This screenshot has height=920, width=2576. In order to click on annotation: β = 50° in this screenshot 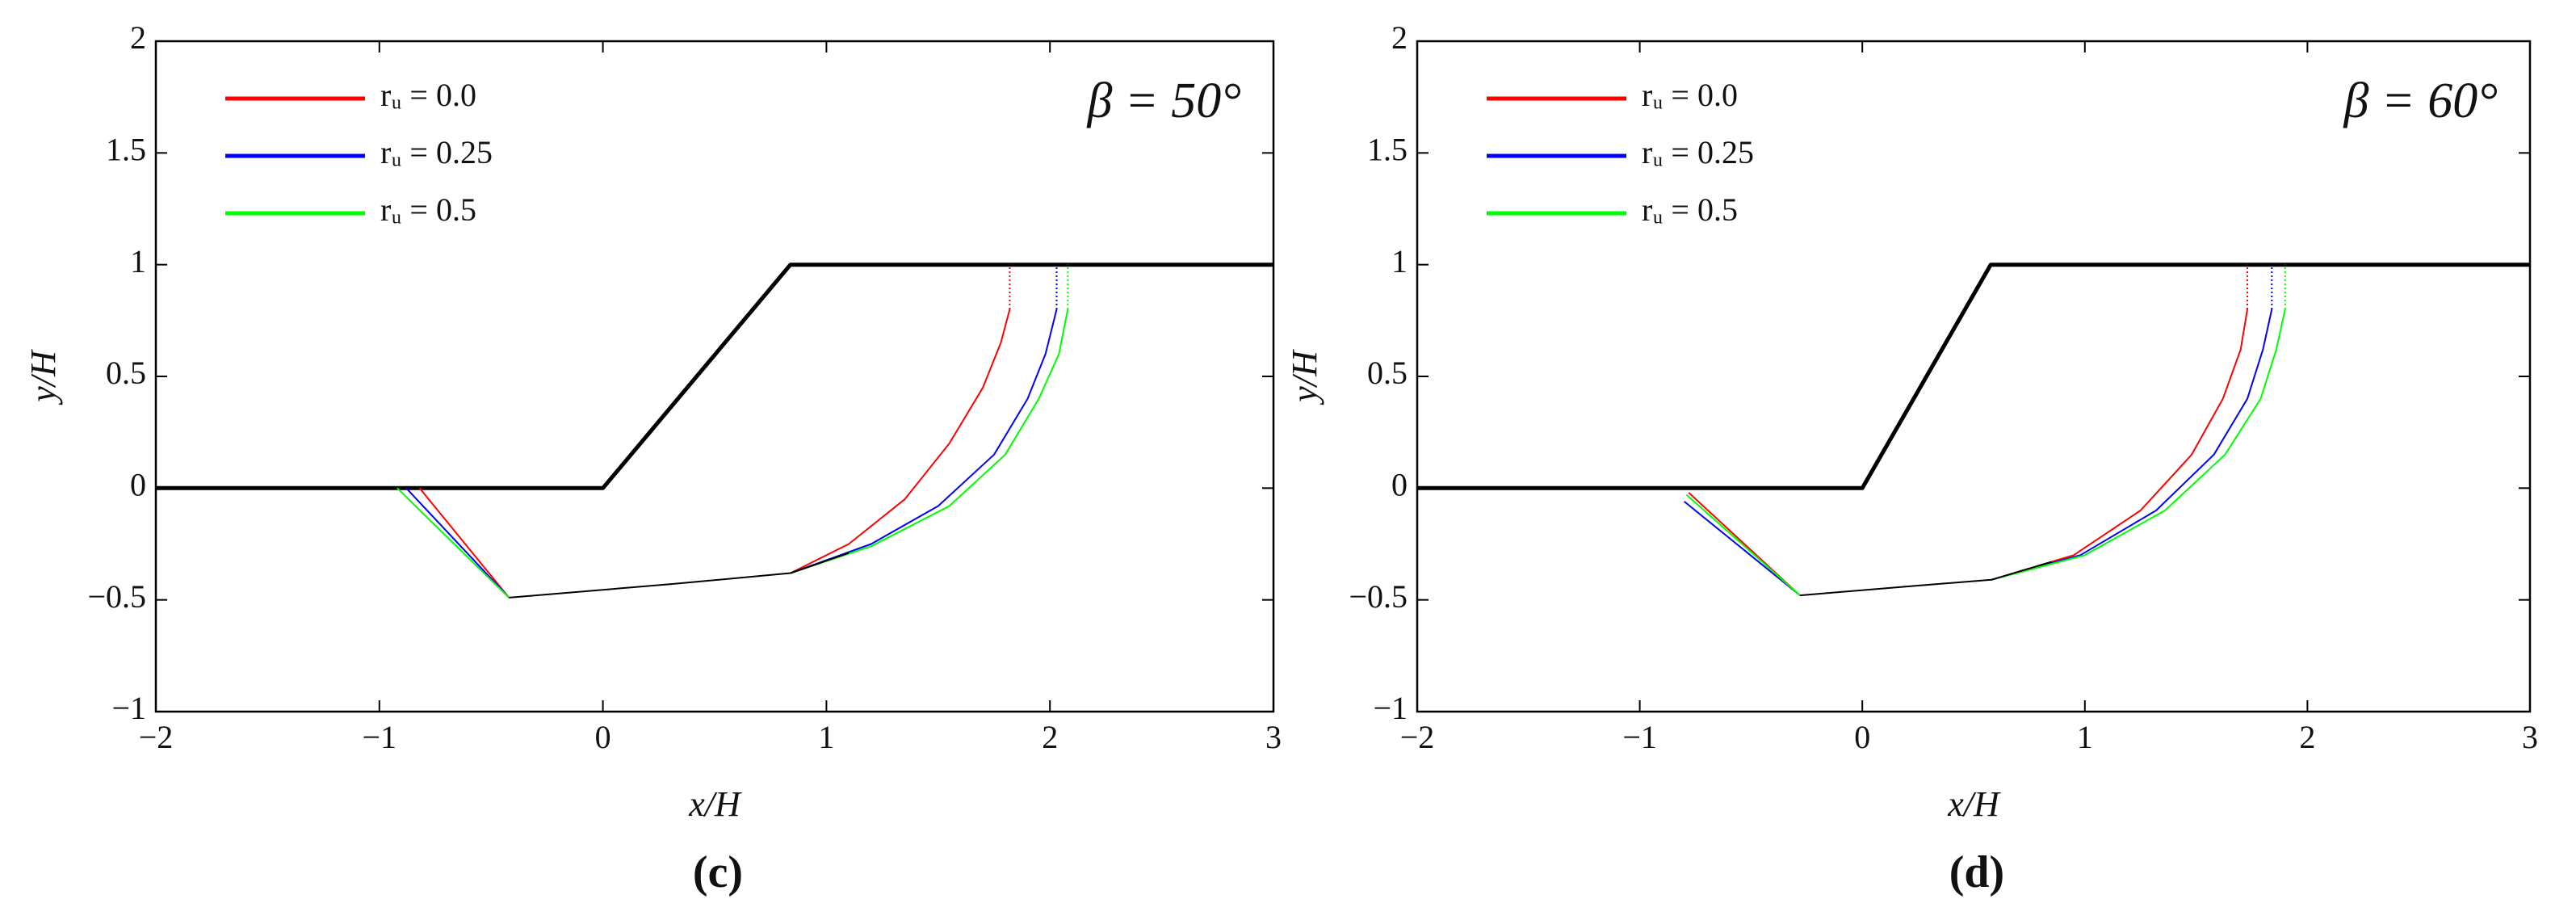, I will do `click(1163, 101)`.